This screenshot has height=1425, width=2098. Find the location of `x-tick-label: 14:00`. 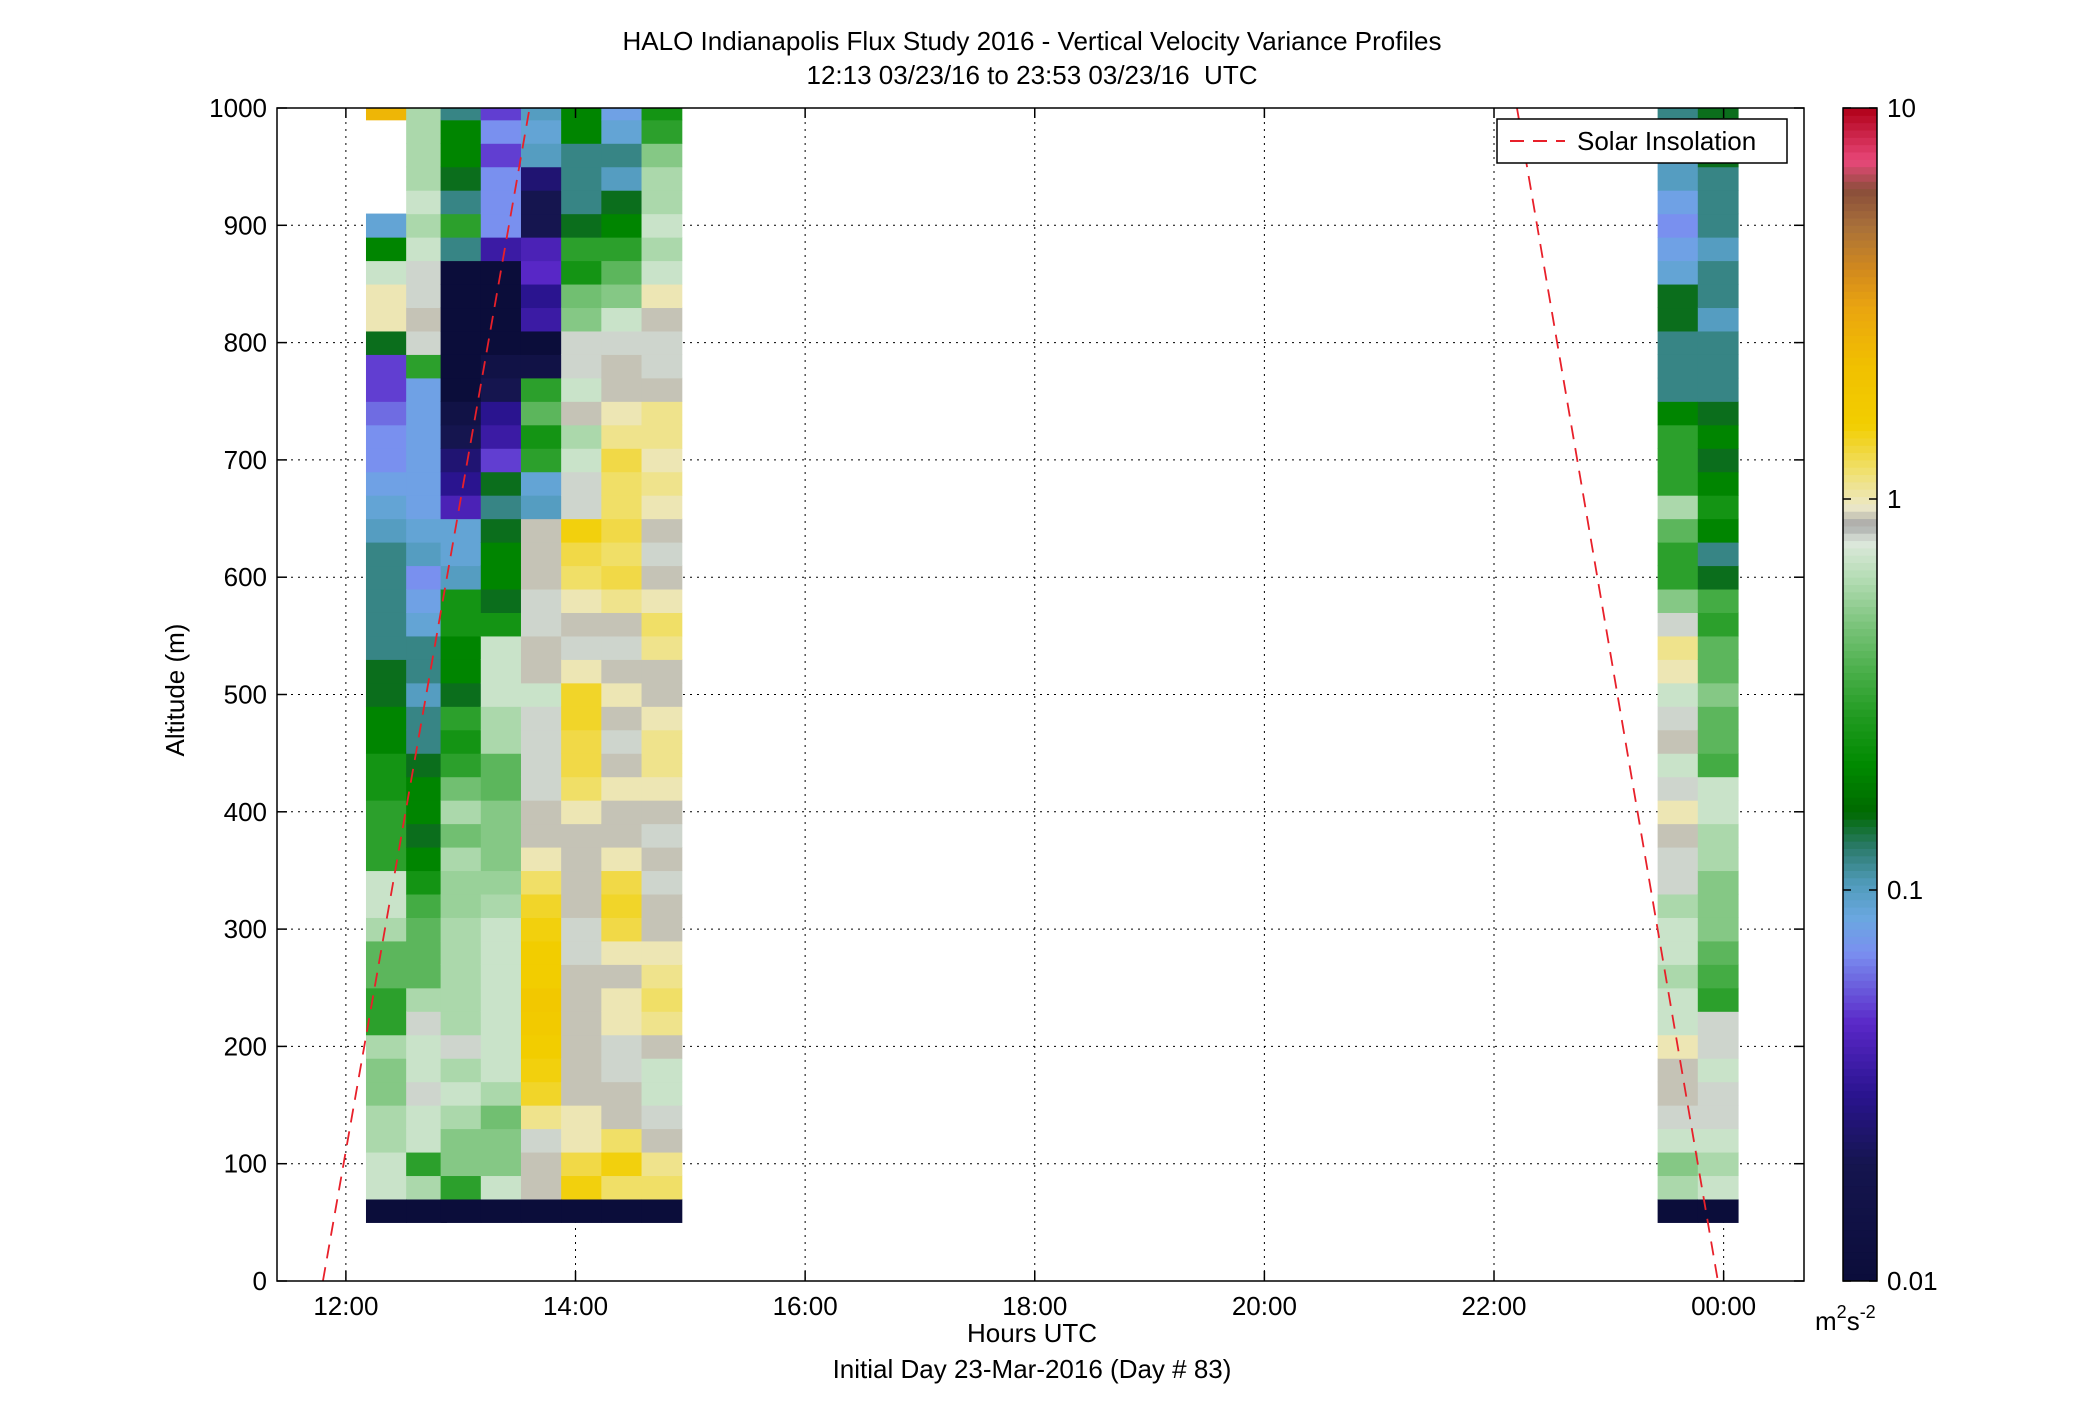

x-tick-label: 14:00 is located at coordinates (575, 1306).